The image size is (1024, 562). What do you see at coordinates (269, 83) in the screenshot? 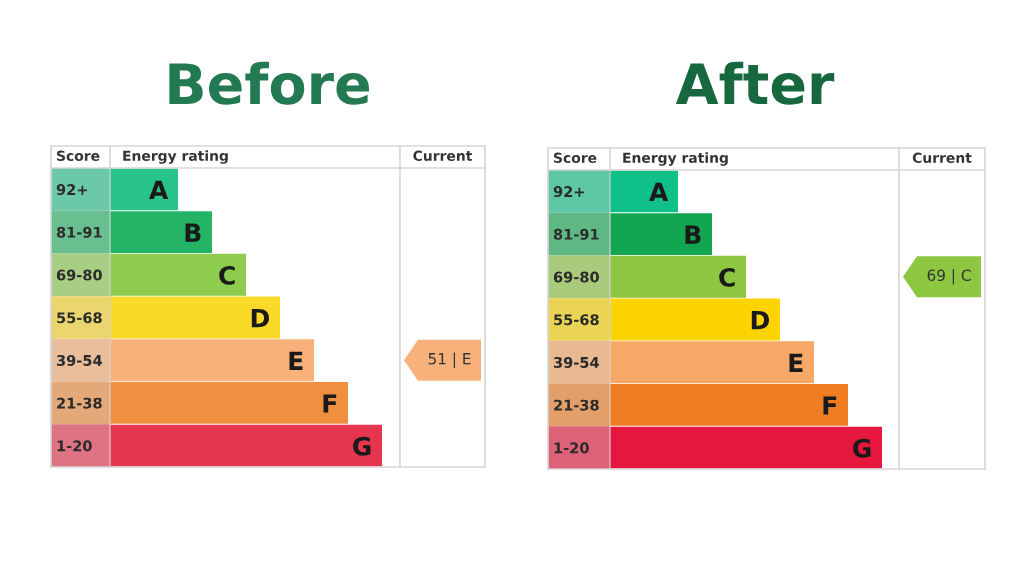
I see `chart-title: Before` at bounding box center [269, 83].